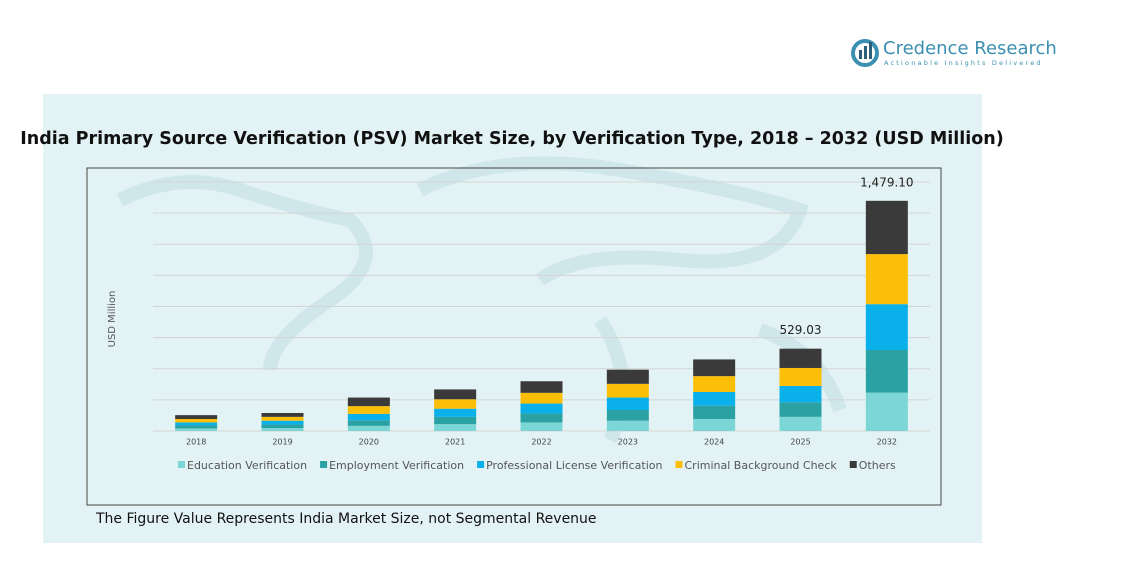 The height and width of the screenshot is (574, 1122). I want to click on x-tick-label: 2020, so click(369, 442).